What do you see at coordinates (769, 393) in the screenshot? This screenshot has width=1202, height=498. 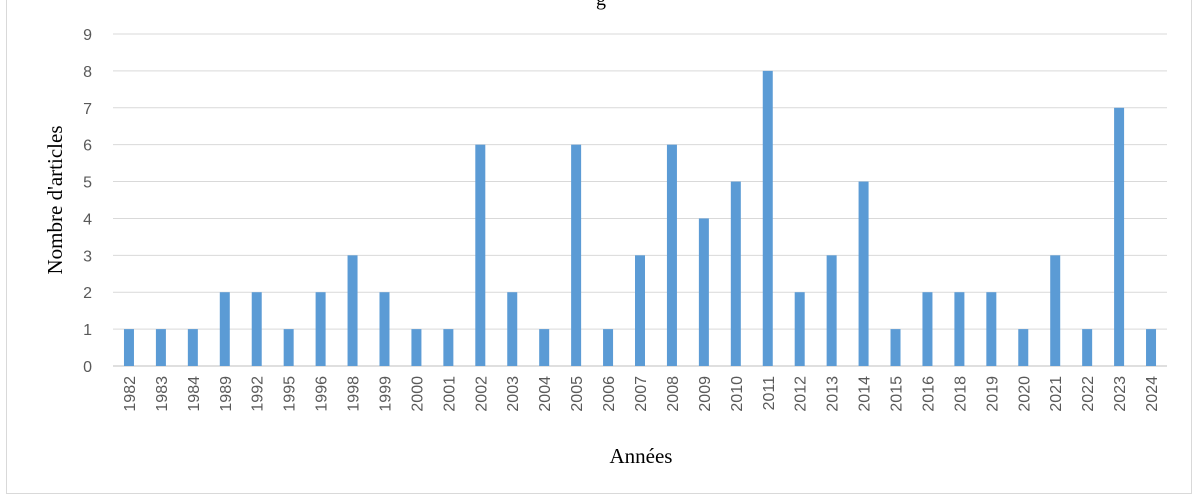 I see `x-tick-label: 2011` at bounding box center [769, 393].